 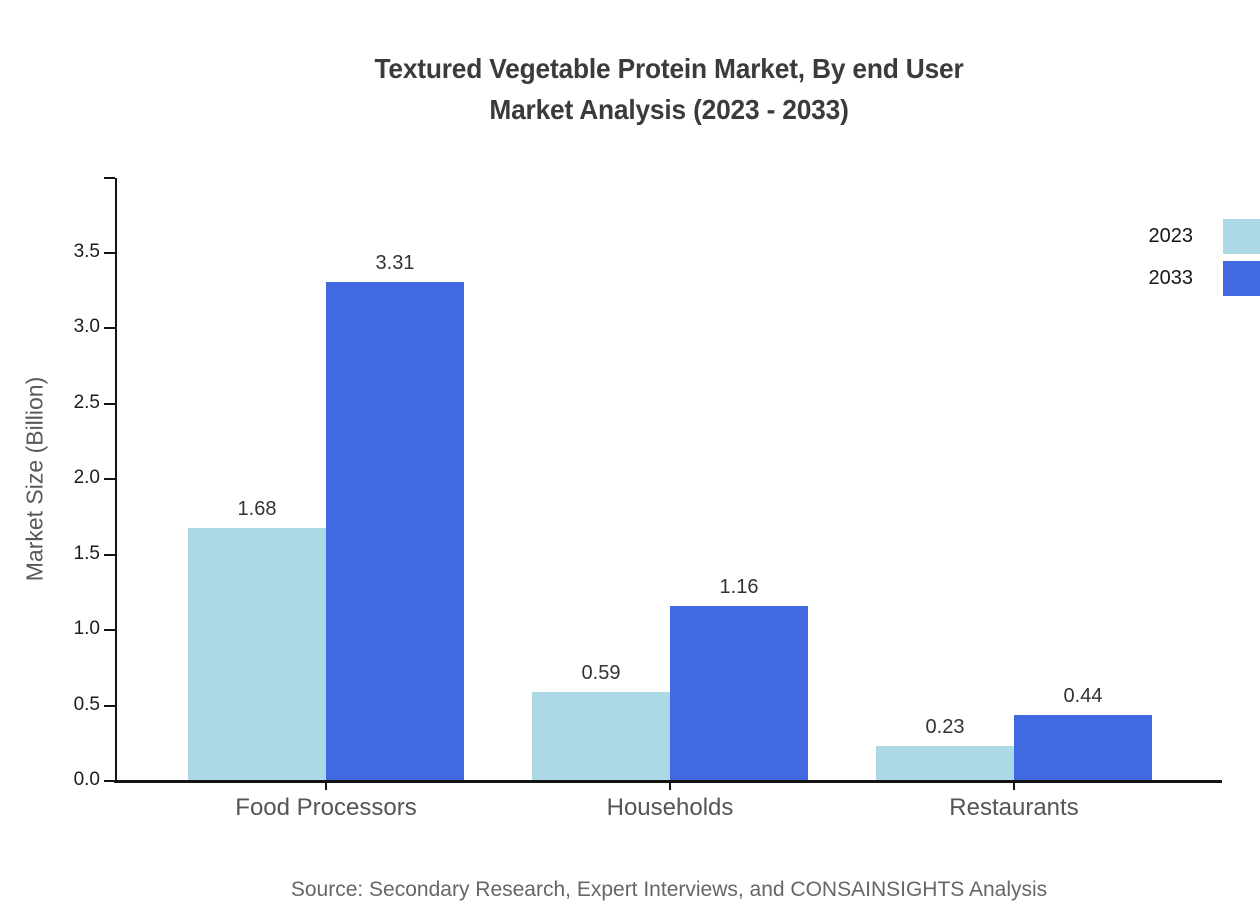 What do you see at coordinates (1171, 236) in the screenshot?
I see `legend-label: 2023` at bounding box center [1171, 236].